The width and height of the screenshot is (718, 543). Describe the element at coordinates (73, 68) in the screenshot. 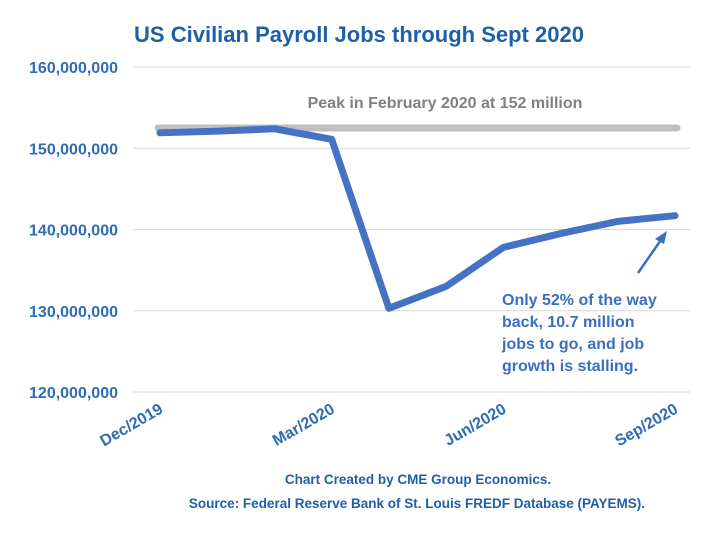

I see `y-tick-label: 160,000,000` at that location.